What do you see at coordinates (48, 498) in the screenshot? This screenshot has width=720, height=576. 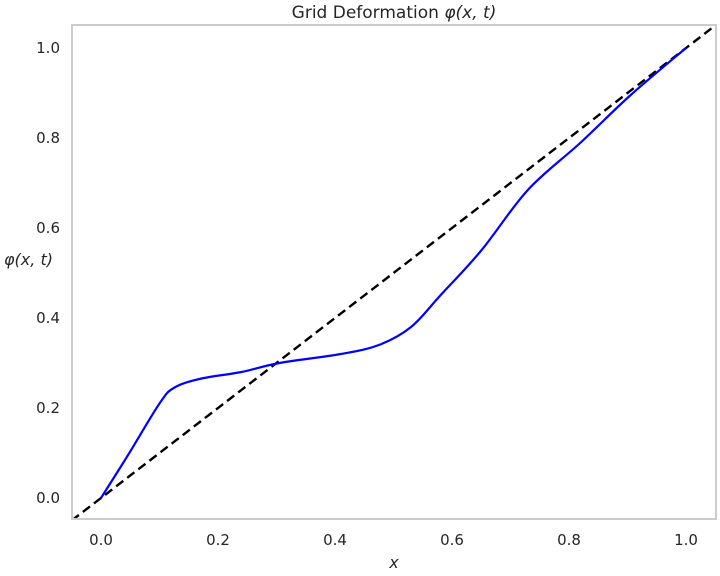 I see `y-tick-label: 0.0` at bounding box center [48, 498].